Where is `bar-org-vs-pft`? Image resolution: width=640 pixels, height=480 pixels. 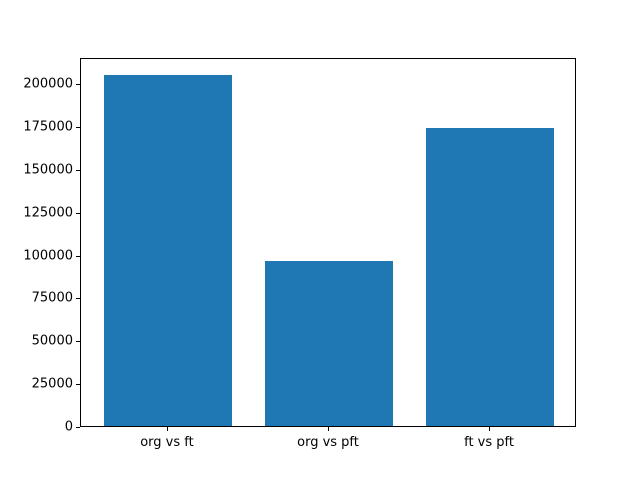
bar-org-vs-pft is located at coordinates (329, 343).